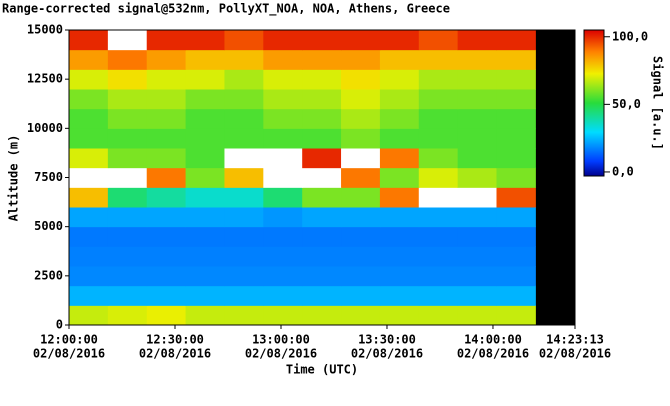 The width and height of the screenshot is (670, 406). Describe the element at coordinates (59, 325) in the screenshot. I see `y-tick-label: 0` at that location.